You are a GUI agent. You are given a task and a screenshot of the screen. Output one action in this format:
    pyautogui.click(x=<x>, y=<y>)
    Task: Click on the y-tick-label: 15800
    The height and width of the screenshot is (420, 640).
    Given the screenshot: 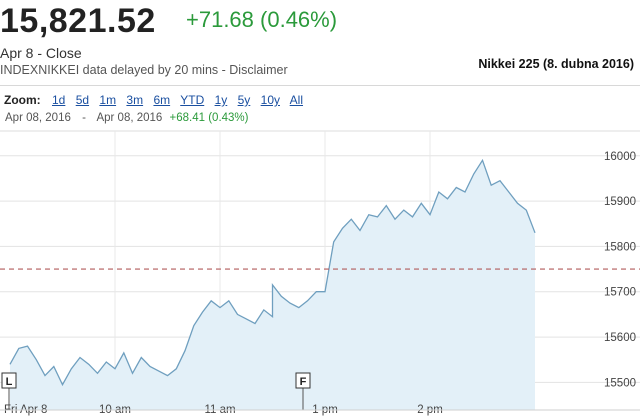 What is the action you would take?
    pyautogui.click(x=620, y=247)
    